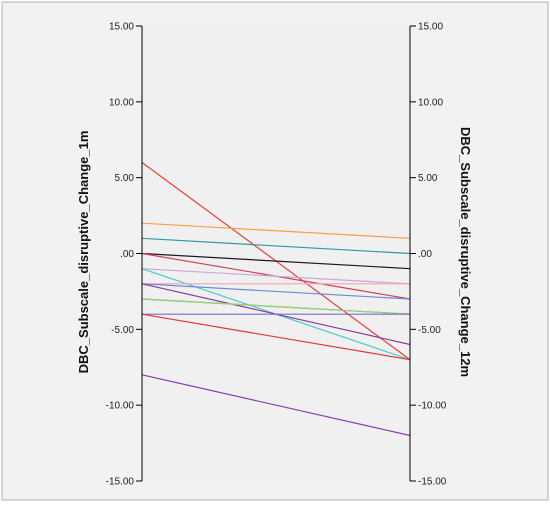 The image size is (550, 507). I want to click on left-tick-label: -5.00, so click(122, 330).